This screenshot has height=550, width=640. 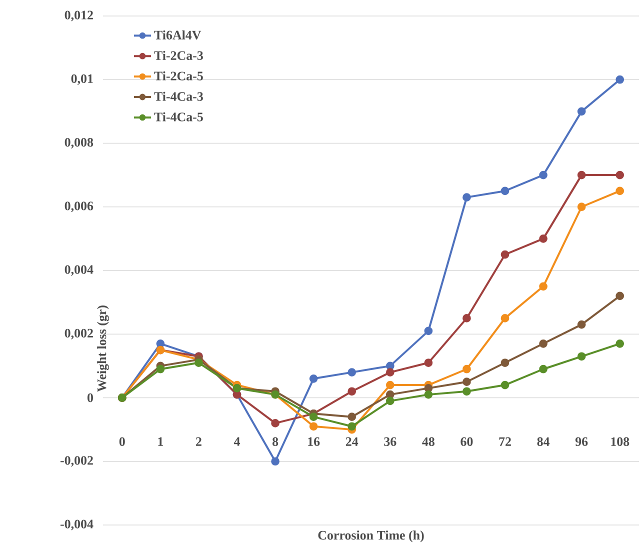 I want to click on y-tick-label: 0,006, so click(x=79, y=207).